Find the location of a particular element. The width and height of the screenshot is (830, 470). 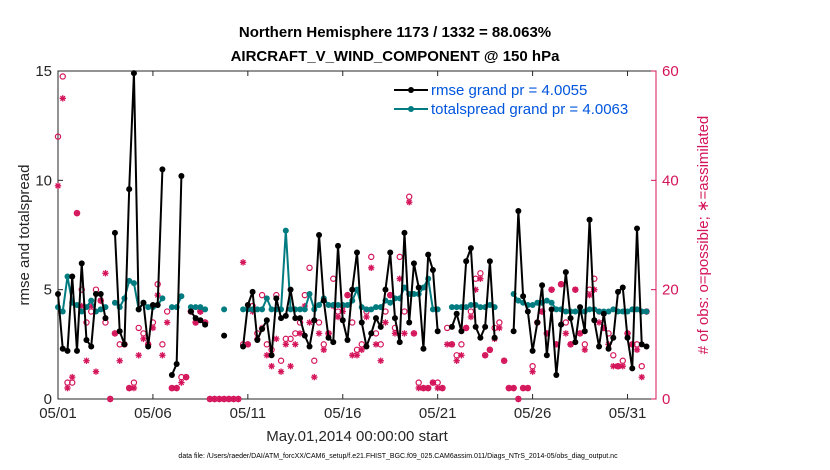

x-tick-label: 05/26 is located at coordinates (533, 413).